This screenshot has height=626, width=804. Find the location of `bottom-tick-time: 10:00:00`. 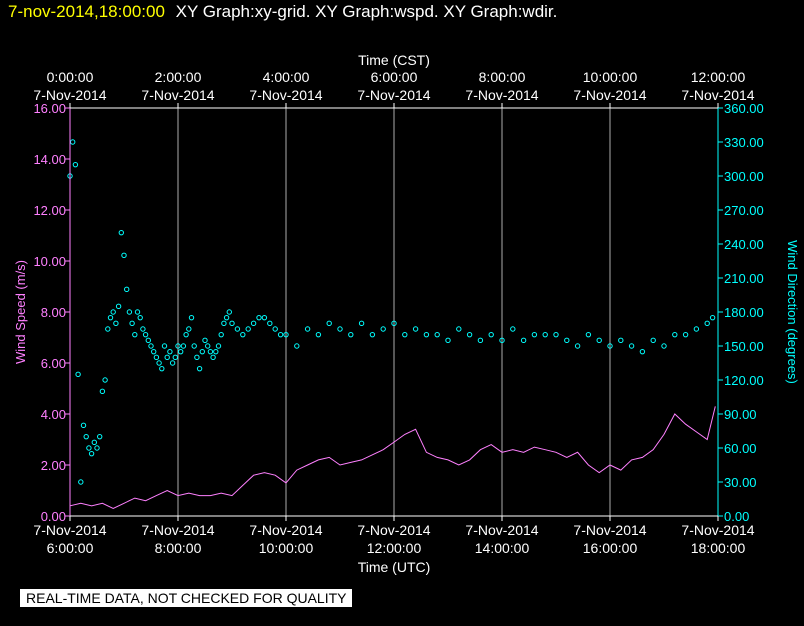

bottom-tick-time: 10:00:00 is located at coordinates (286, 548).